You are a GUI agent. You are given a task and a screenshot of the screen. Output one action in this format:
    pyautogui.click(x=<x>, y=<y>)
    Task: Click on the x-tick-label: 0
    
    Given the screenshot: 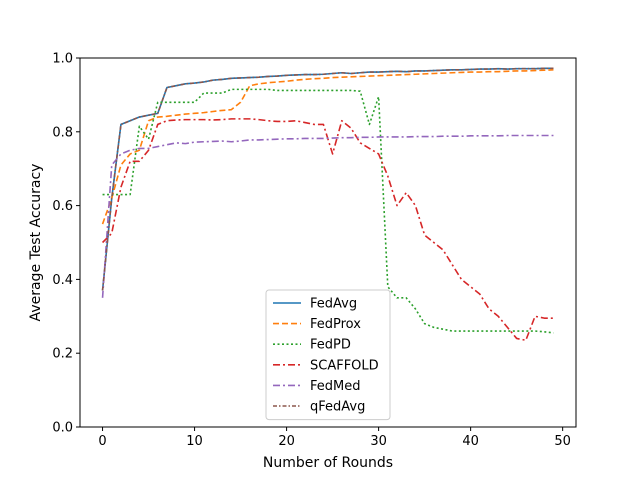 What is the action you would take?
    pyautogui.click(x=102, y=441)
    